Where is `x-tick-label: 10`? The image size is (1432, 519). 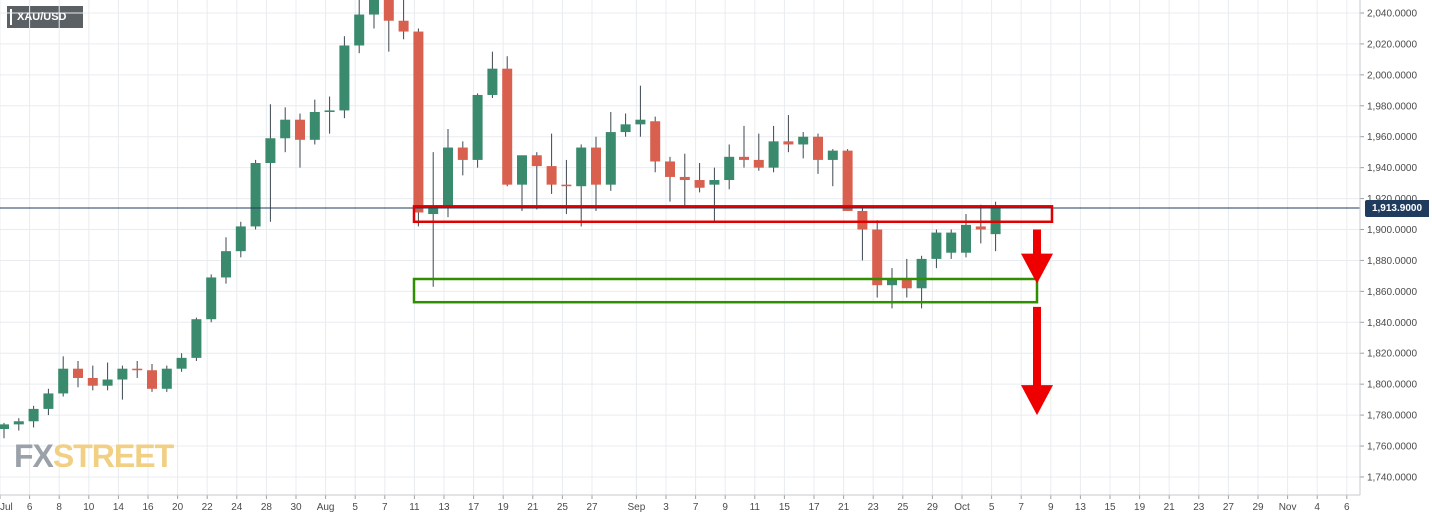
x-tick-label: 10 is located at coordinates (89, 507).